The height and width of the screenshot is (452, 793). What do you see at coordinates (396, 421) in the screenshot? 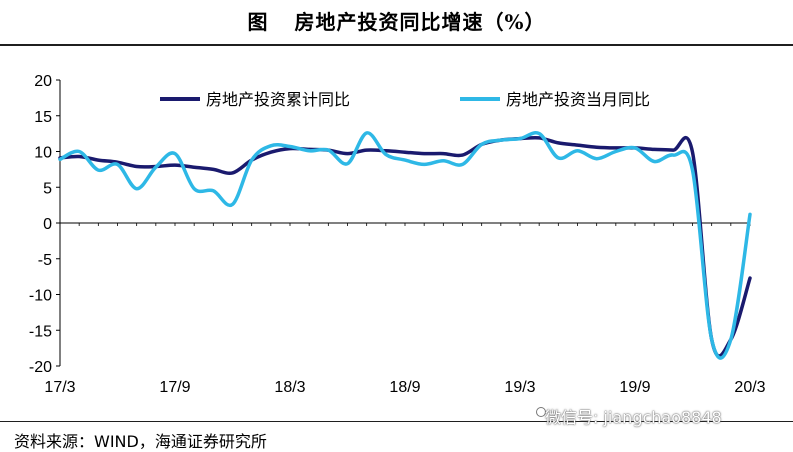
I see `bottom-divider` at bounding box center [396, 421].